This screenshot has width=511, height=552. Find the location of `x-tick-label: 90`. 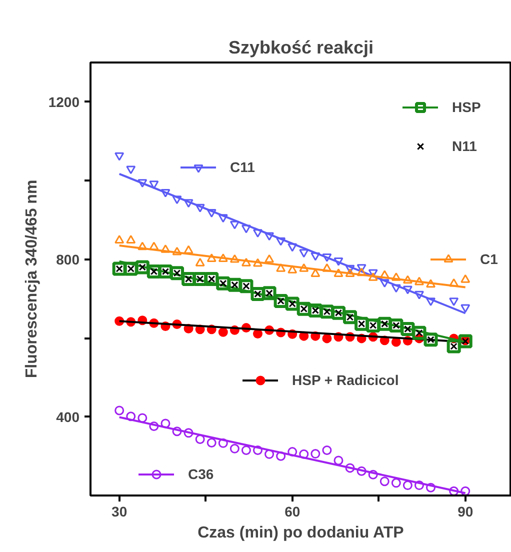

x-tick-label: 90 is located at coordinates (466, 512).